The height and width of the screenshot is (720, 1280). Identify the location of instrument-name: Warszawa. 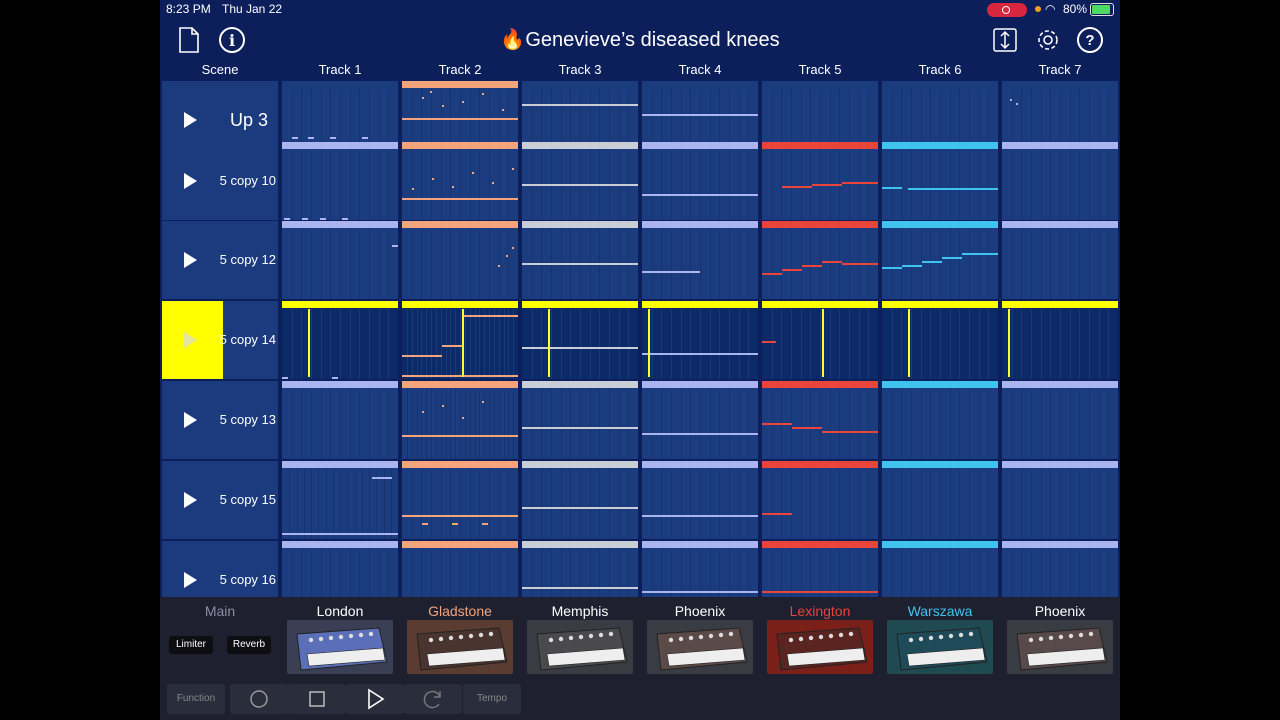
(940, 611).